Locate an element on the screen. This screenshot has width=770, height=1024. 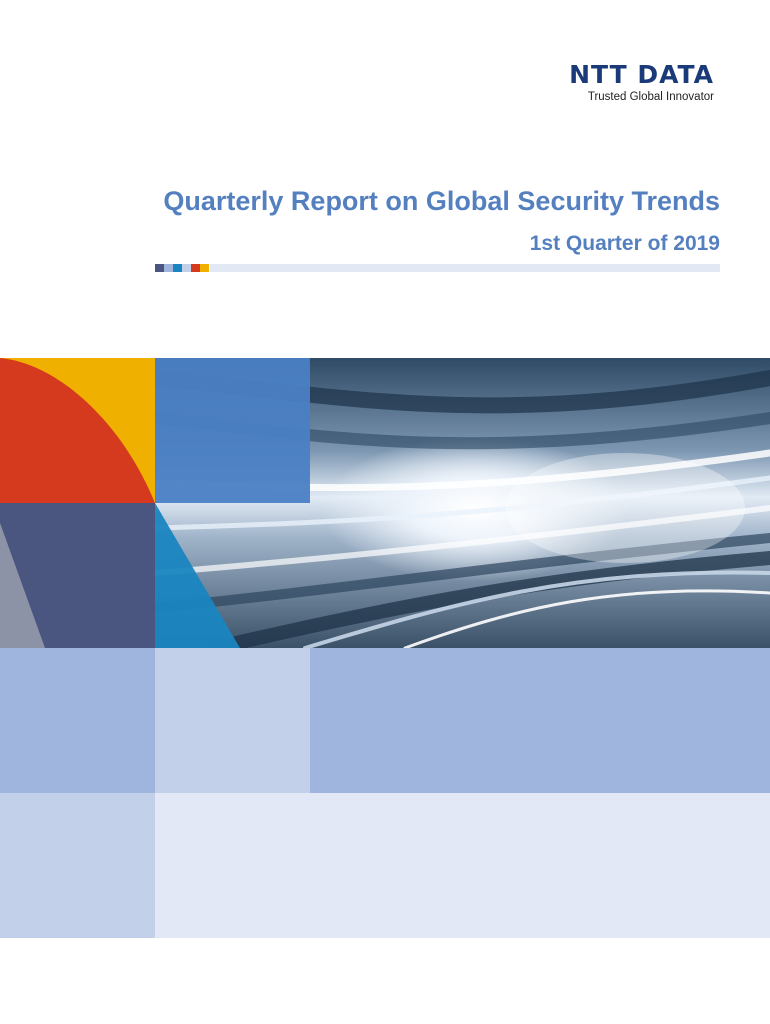
swatch-blue is located at coordinates (177, 268).